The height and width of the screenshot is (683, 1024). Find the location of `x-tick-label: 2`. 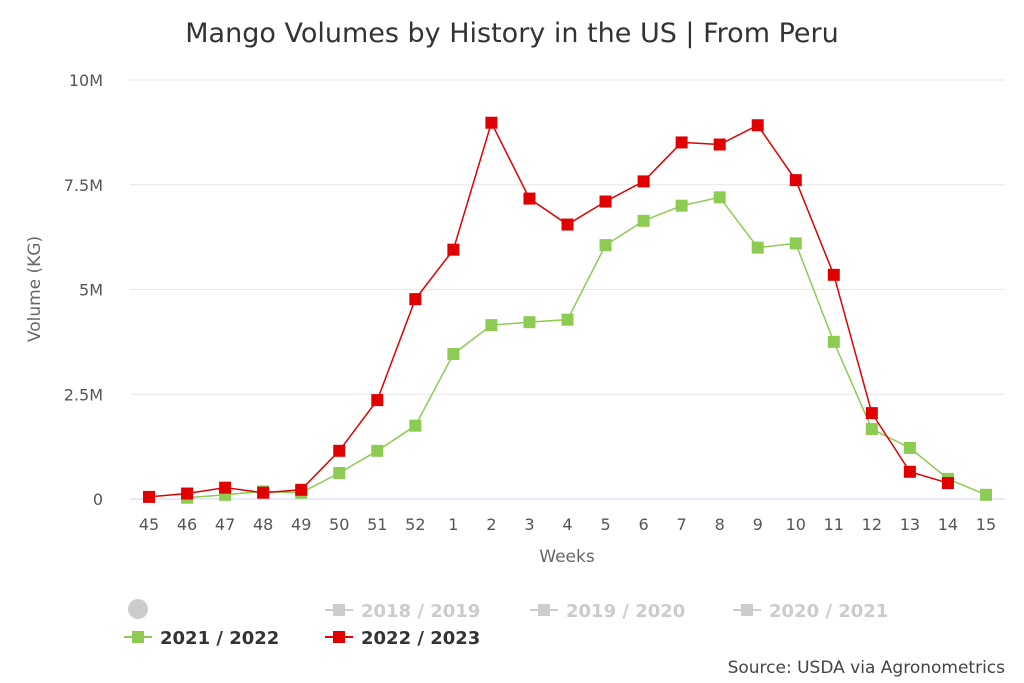

x-tick-label: 2 is located at coordinates (491, 524).